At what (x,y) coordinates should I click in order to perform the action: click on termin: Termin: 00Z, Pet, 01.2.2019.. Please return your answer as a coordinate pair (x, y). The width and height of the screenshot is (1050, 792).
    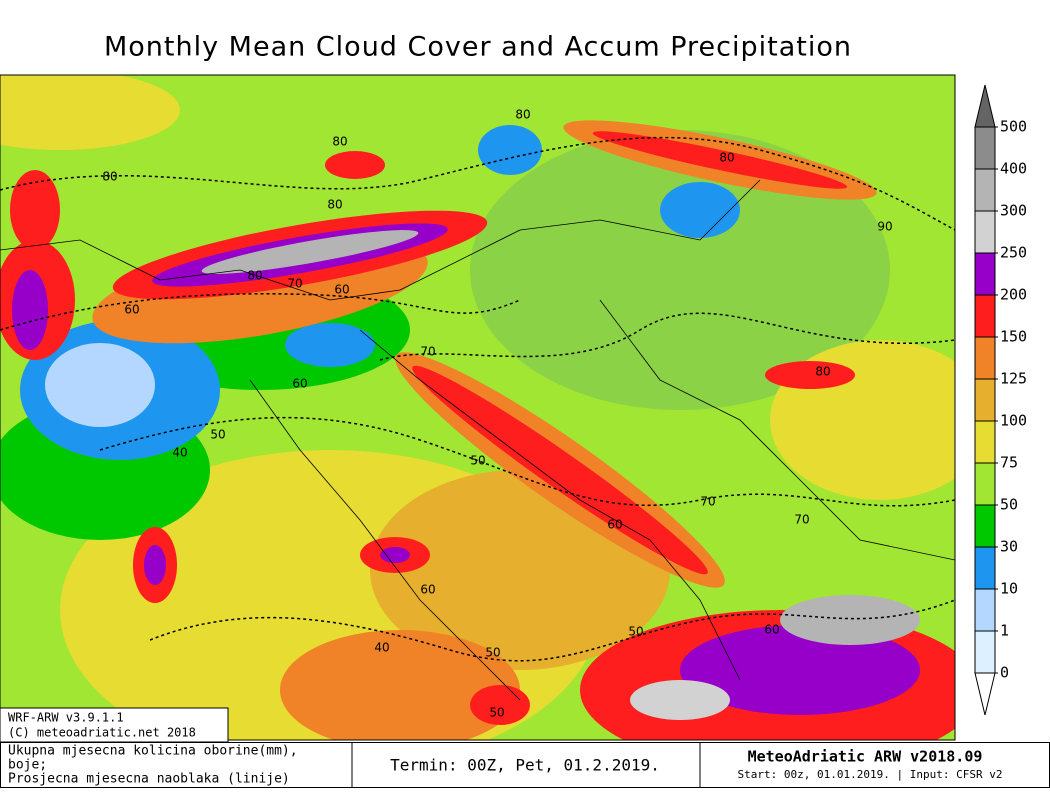
    Looking at the image, I should click on (525, 765).